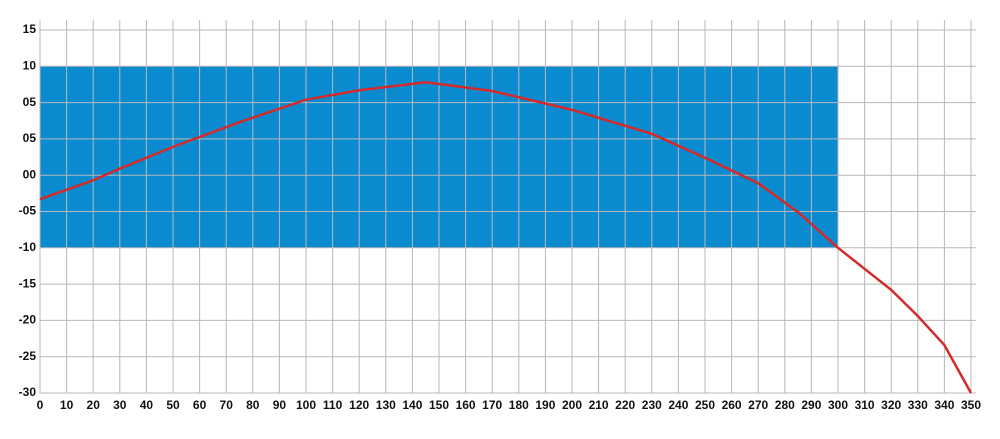 The width and height of the screenshot is (1000, 439). Describe the element at coordinates (30, 65) in the screenshot. I see `y-tick-label: 10` at that location.